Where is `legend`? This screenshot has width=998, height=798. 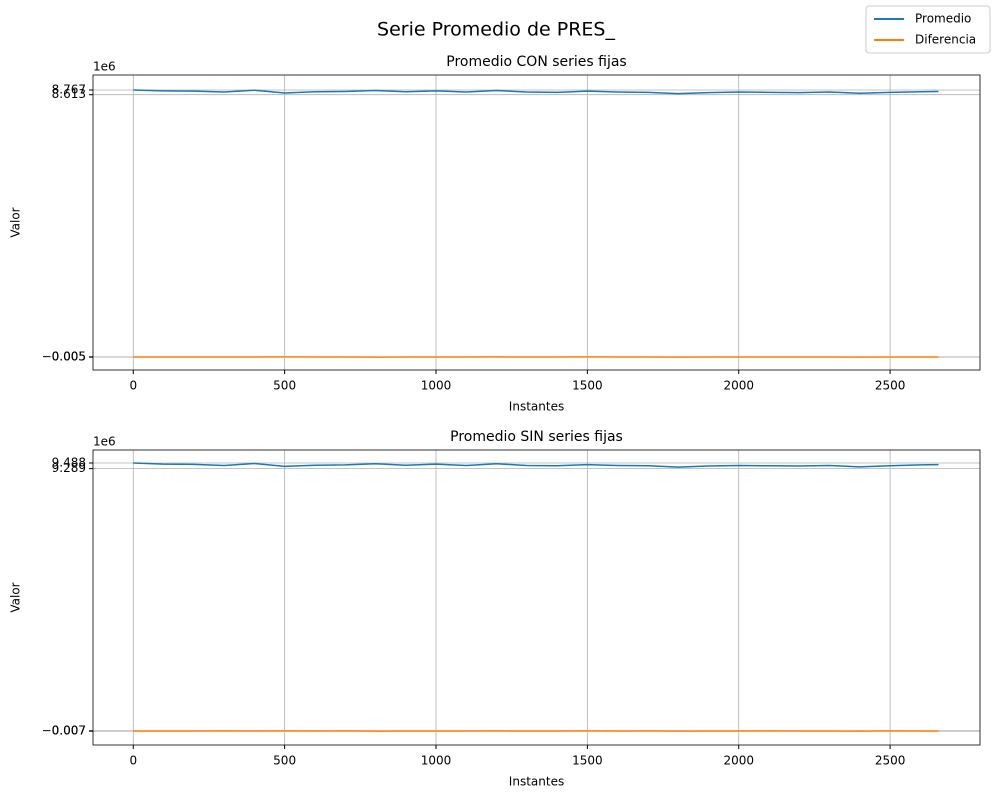 legend is located at coordinates (928, 29).